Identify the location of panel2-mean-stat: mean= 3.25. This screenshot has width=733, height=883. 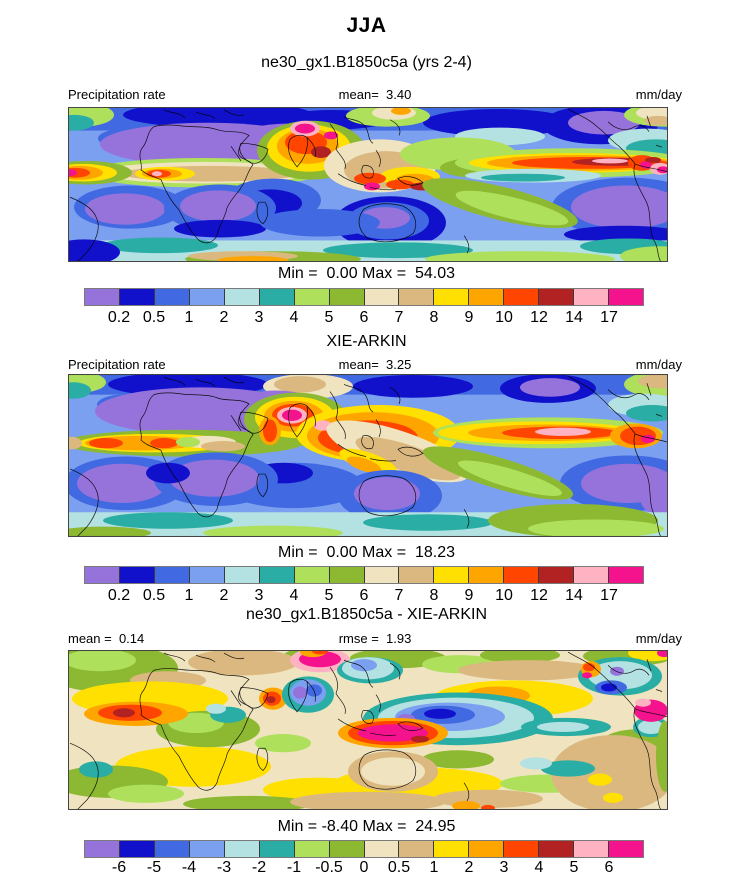
(375, 364).